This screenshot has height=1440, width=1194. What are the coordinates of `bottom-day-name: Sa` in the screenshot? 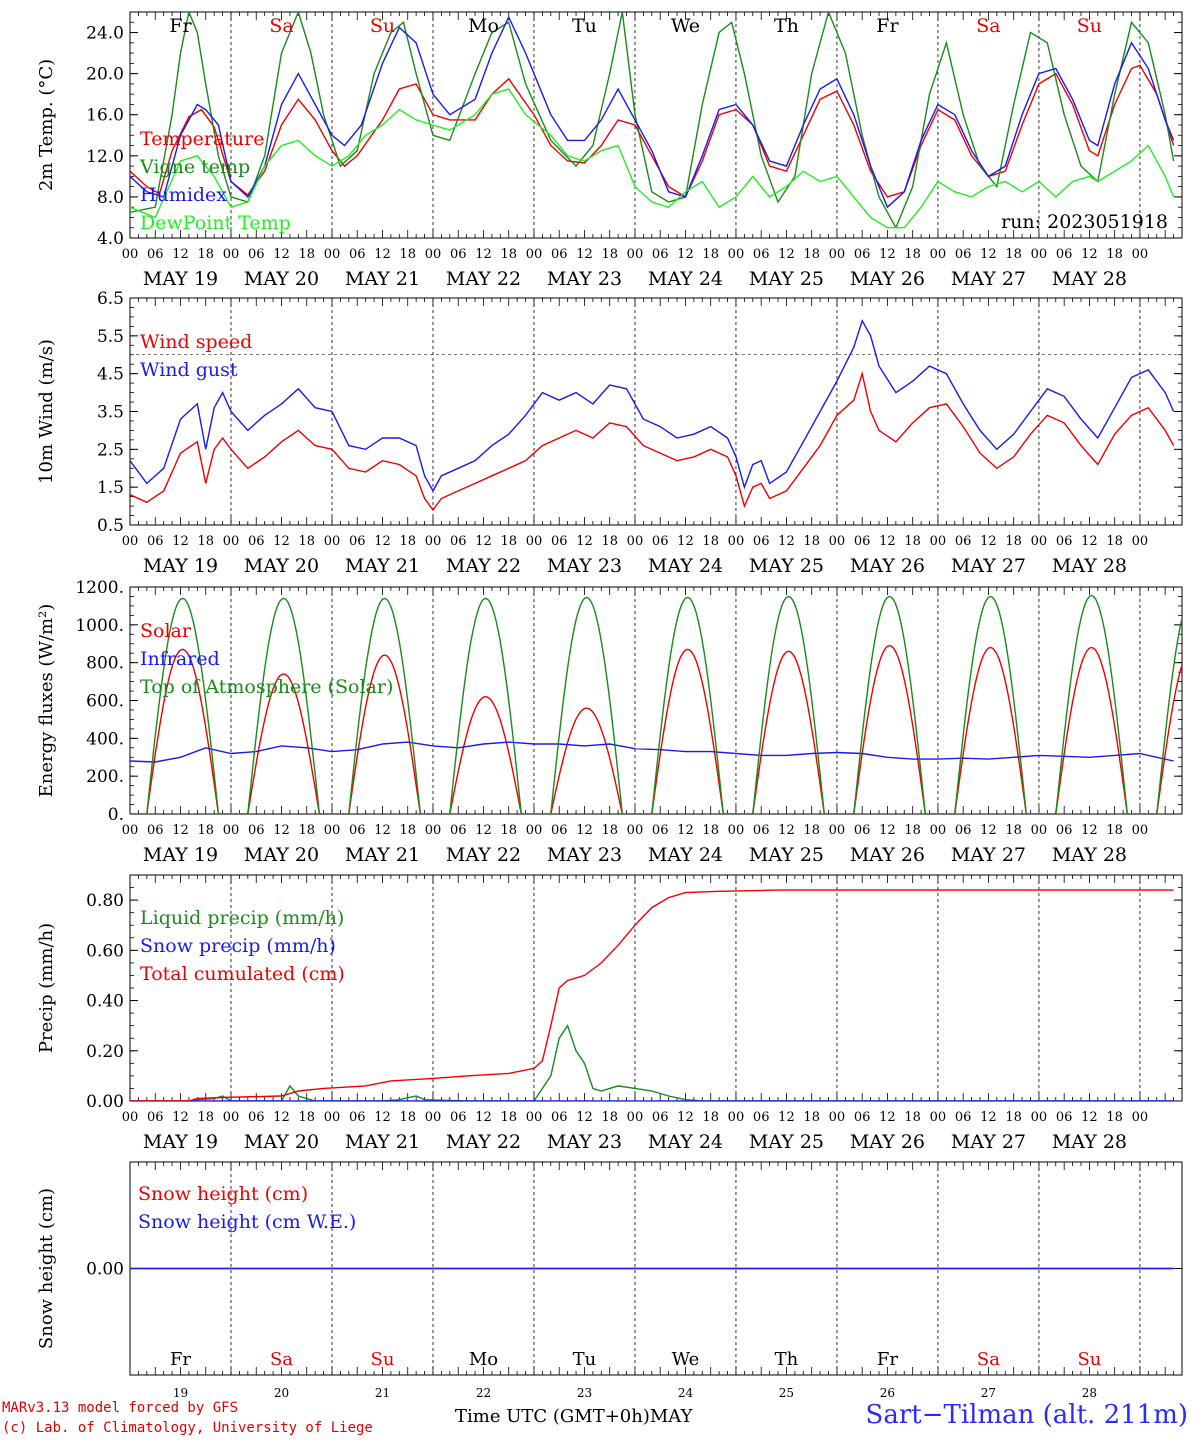 It's located at (988, 1359).